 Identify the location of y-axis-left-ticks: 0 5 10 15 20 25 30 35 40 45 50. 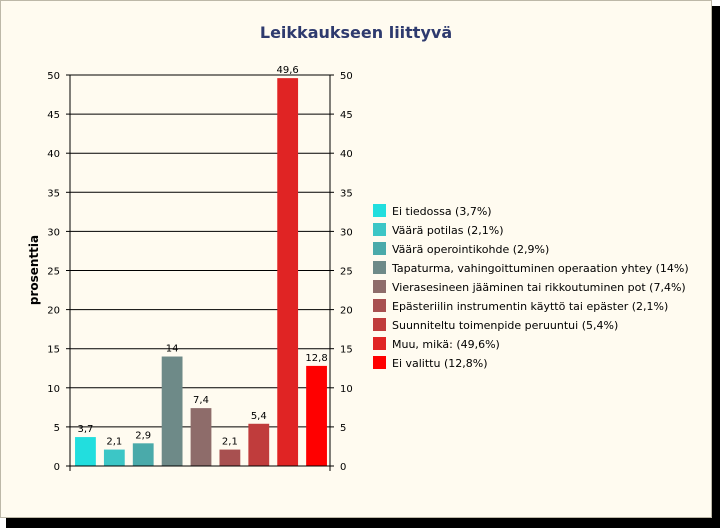
(58, 272).